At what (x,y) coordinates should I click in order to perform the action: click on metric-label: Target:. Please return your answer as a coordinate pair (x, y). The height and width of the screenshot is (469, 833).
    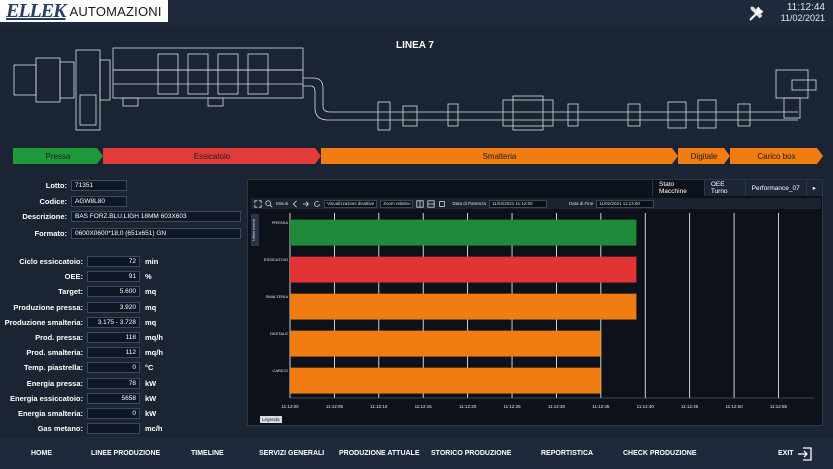
    Looking at the image, I should click on (70, 292).